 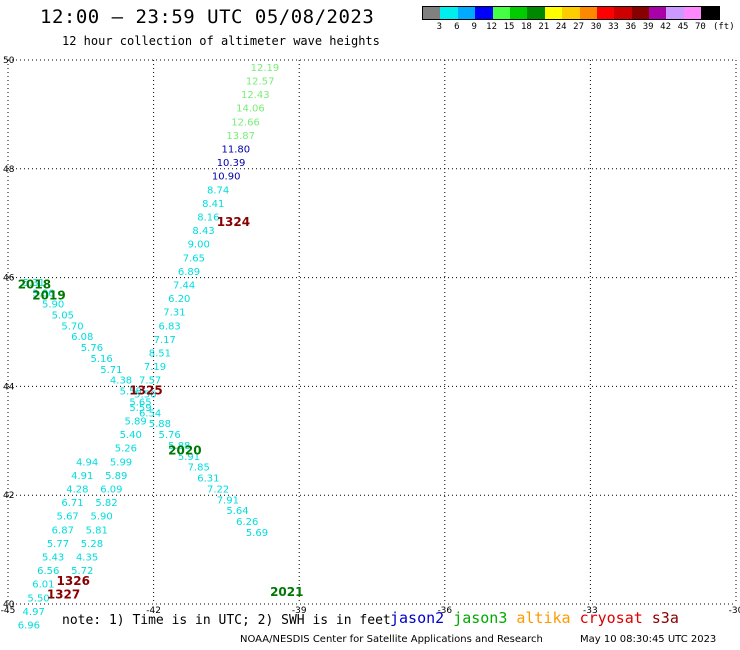 What do you see at coordinates (613, 27) in the screenshot?
I see `legend-label: 33` at bounding box center [613, 27].